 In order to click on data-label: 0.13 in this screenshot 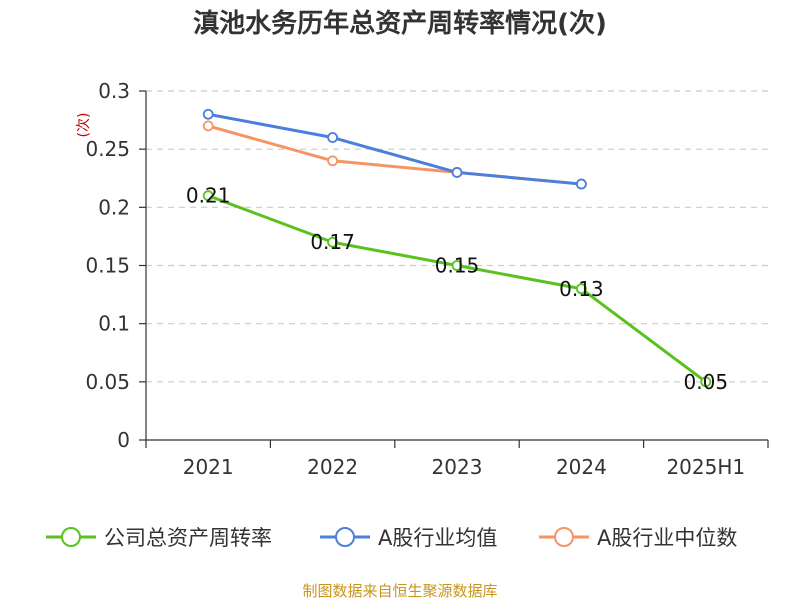, I will do `click(581, 289)`.